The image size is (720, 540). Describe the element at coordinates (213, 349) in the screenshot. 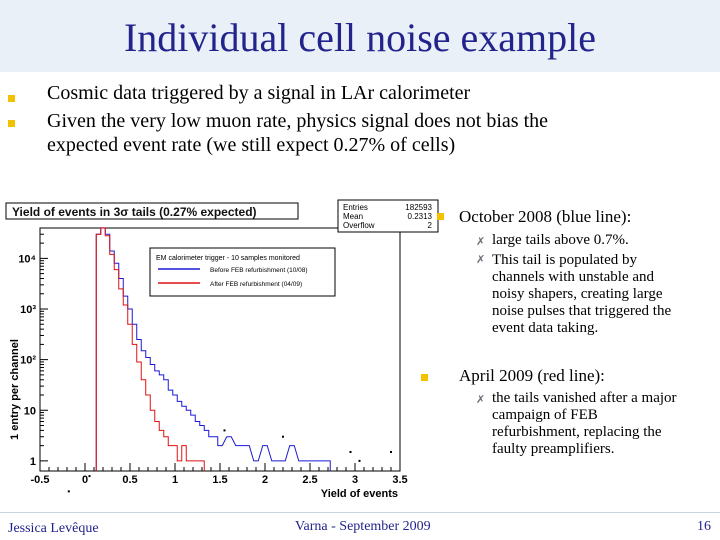

I see `series-line-before` at that location.